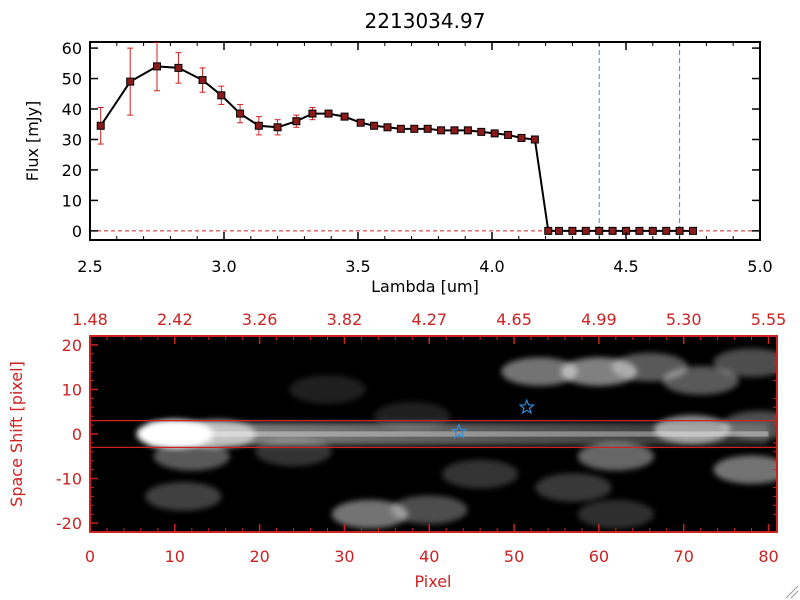  What do you see at coordinates (72, 139) in the screenshot?
I see `y-tick-label: 30` at bounding box center [72, 139].